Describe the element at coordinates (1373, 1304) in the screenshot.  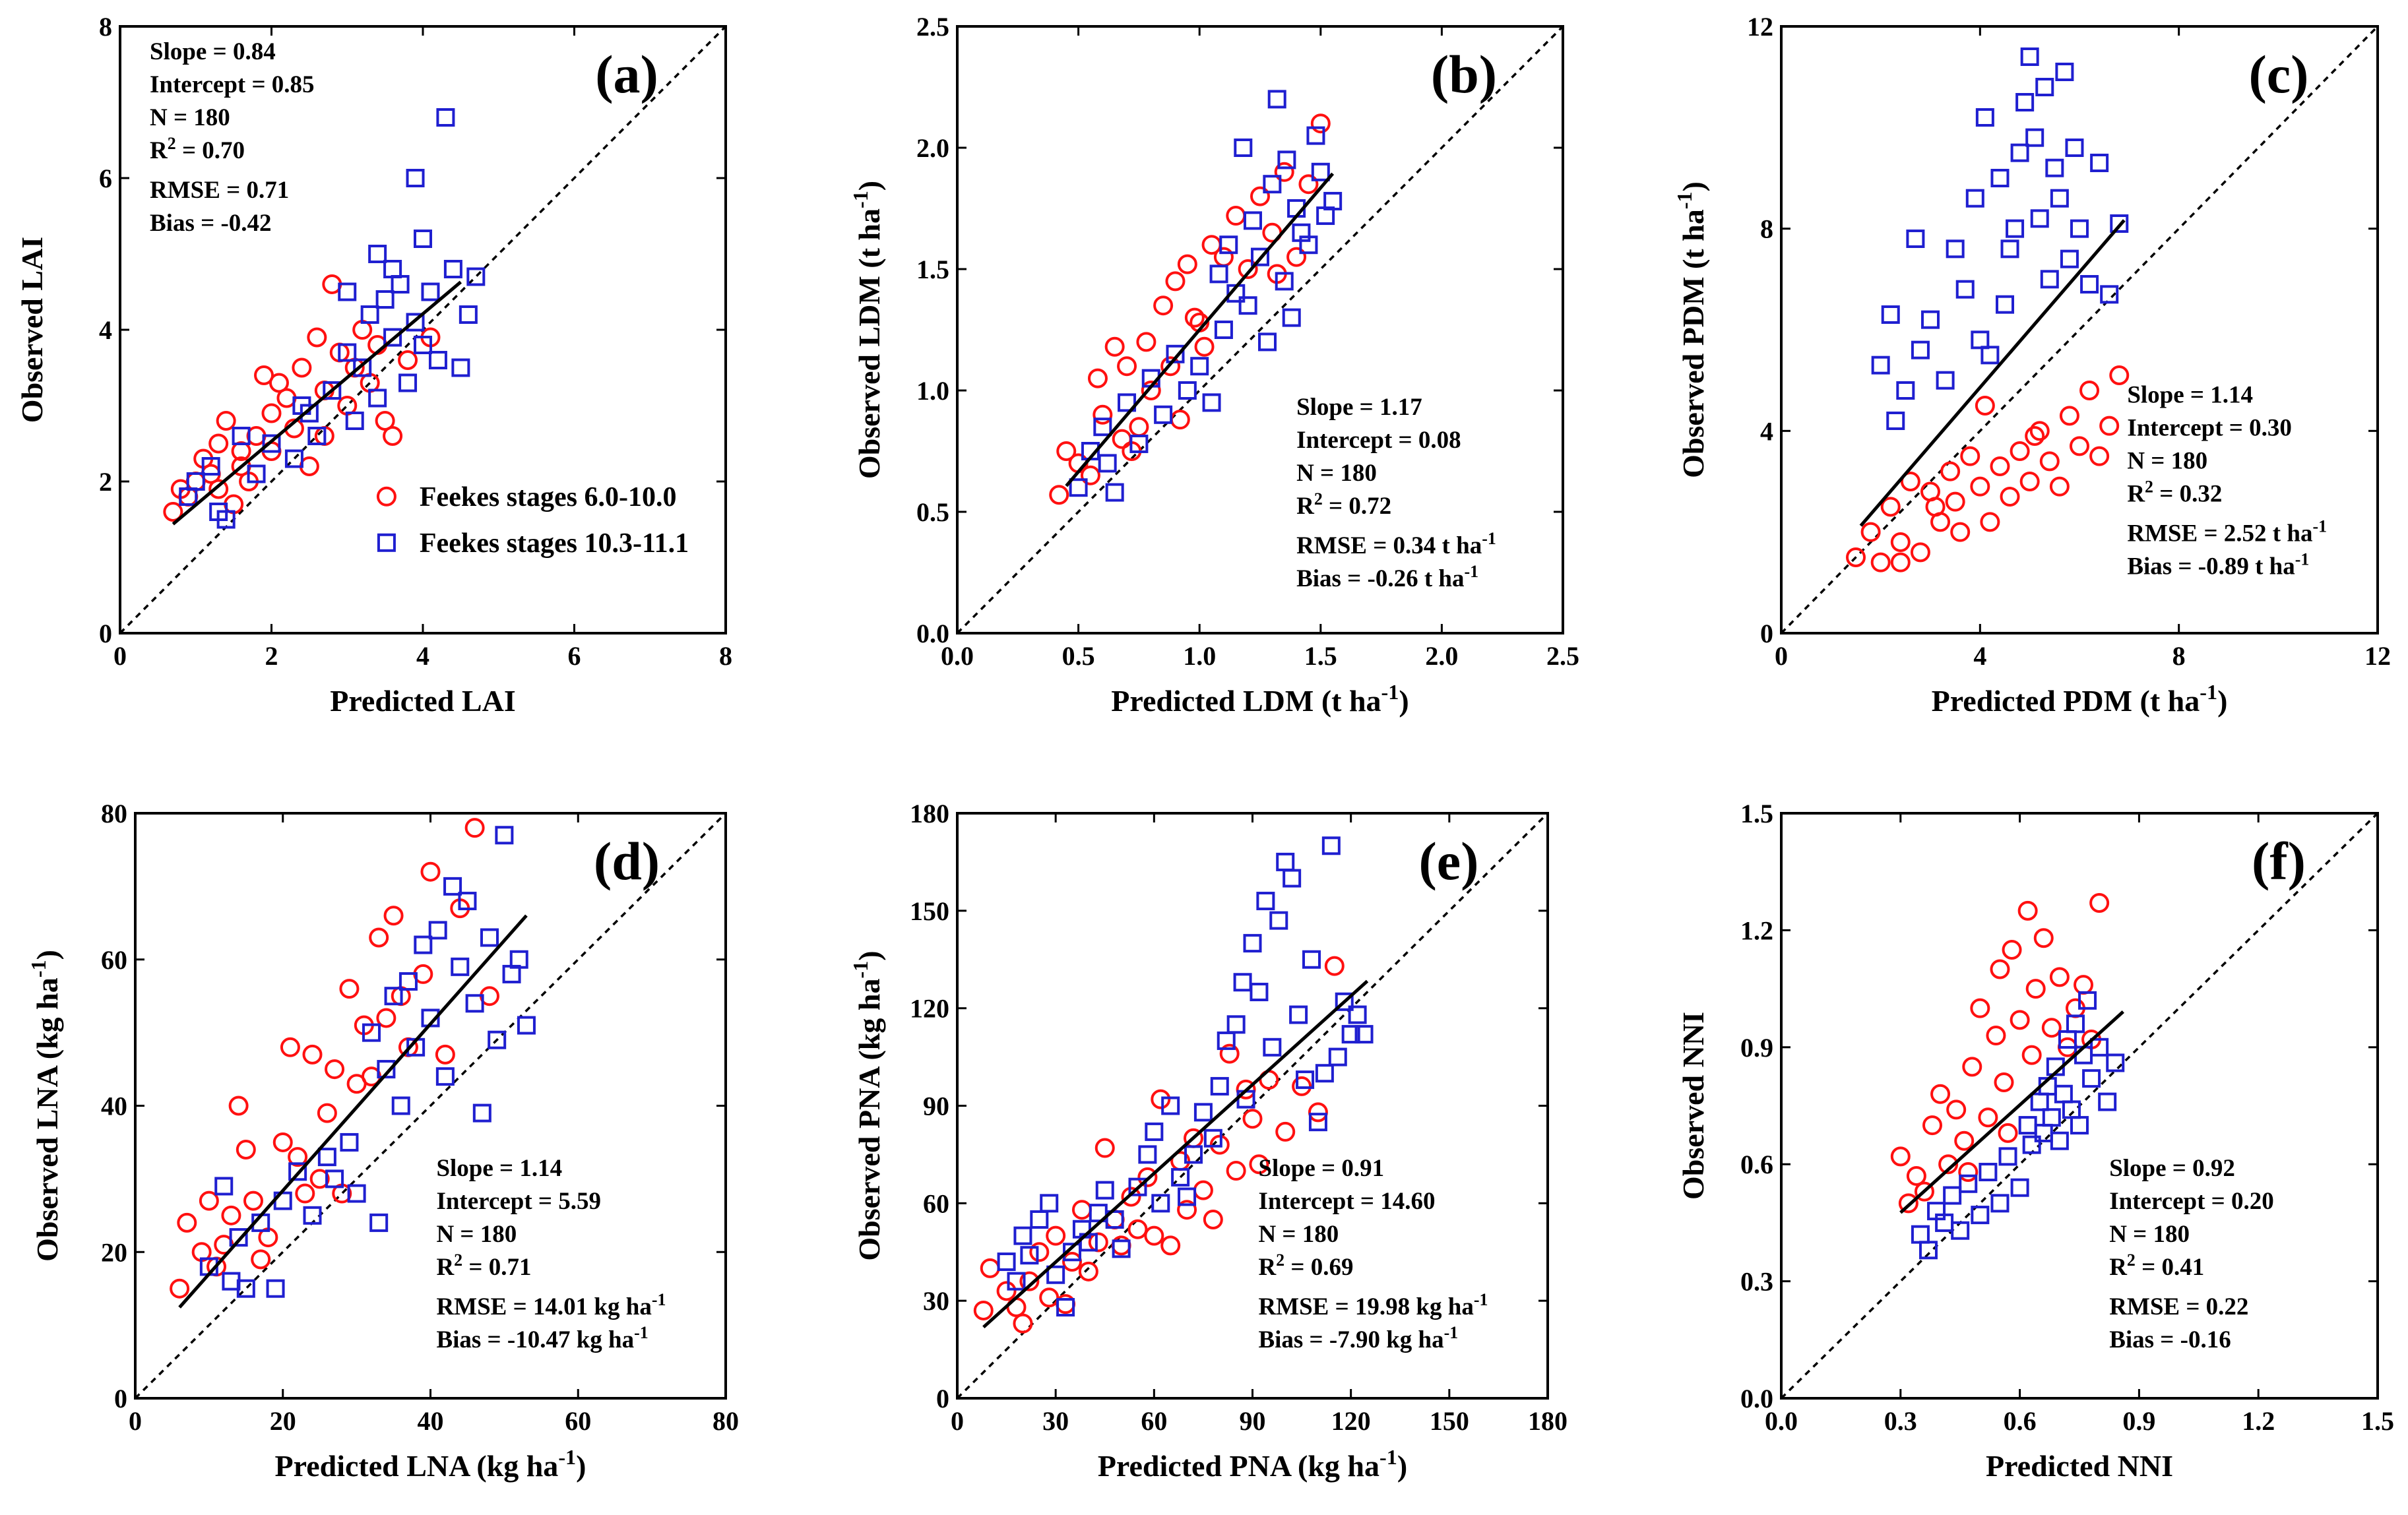
I see `stat-line: RMSE = 19.98 kg ha-1` at that location.